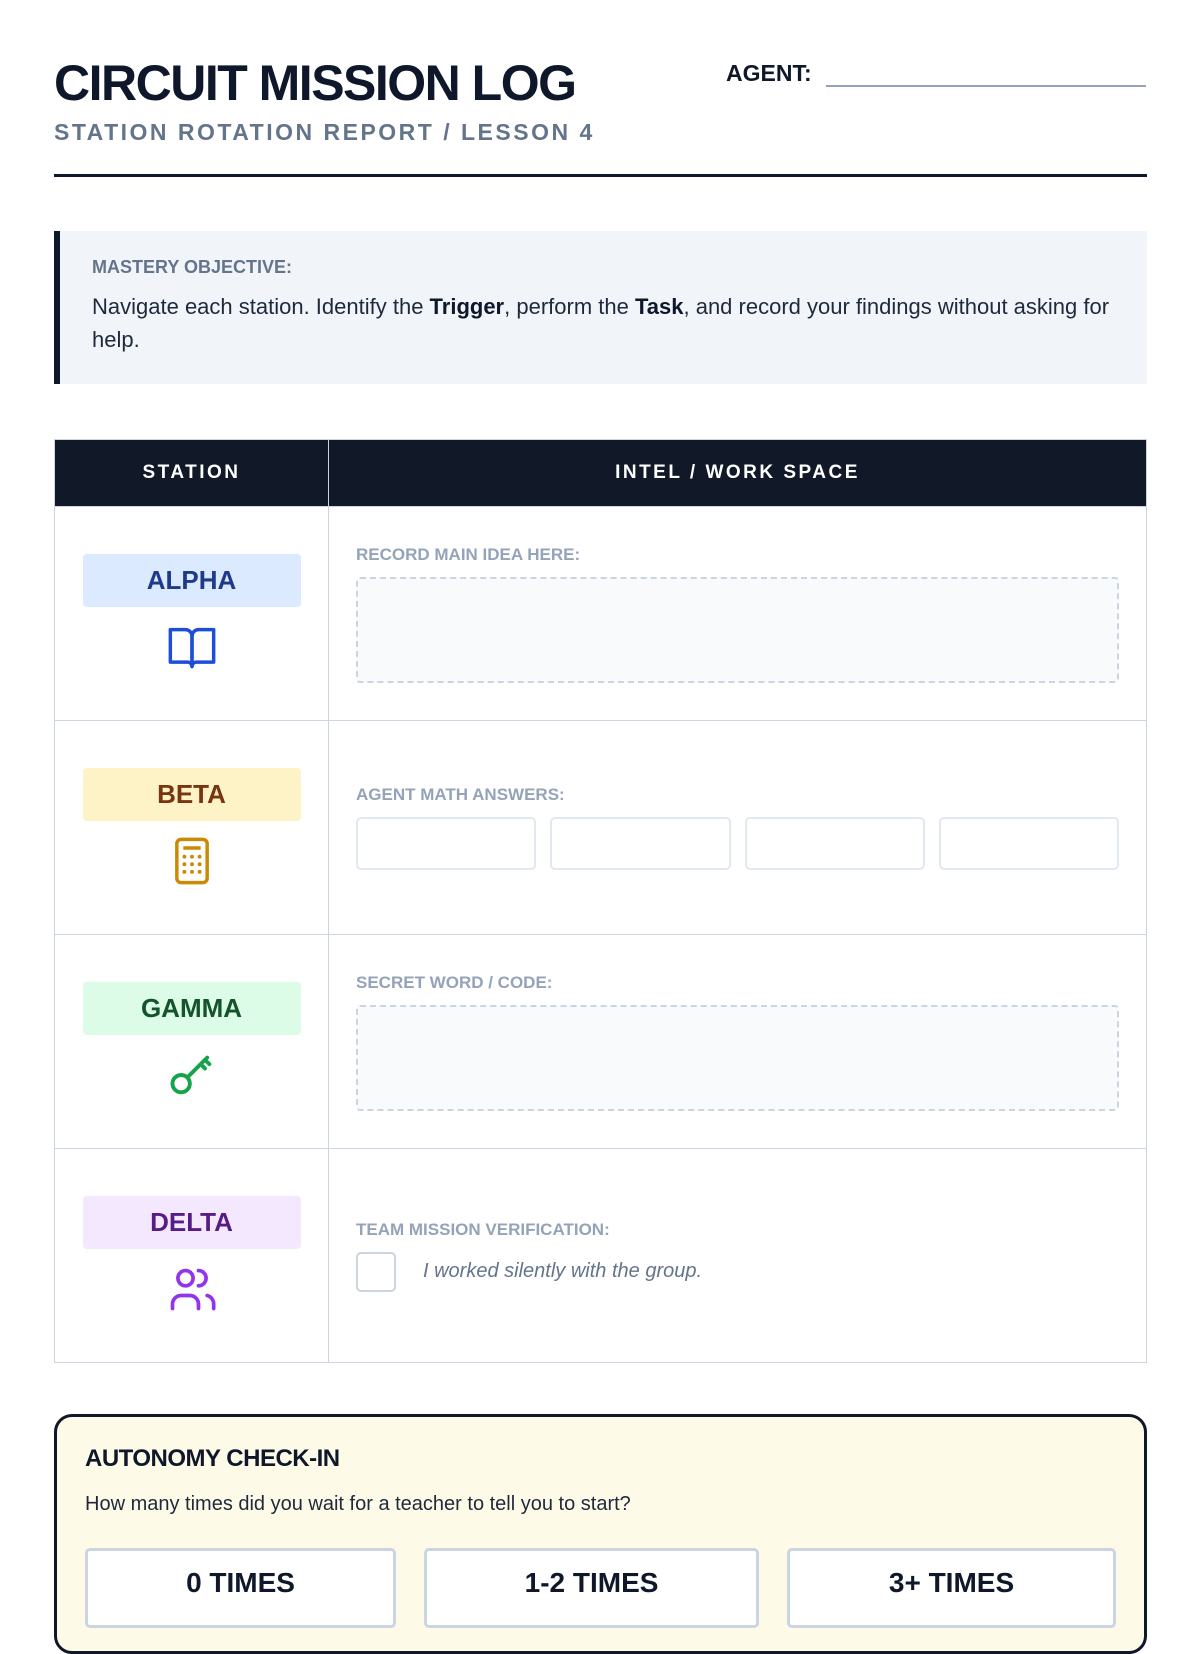 The height and width of the screenshot is (1654, 1200). I want to click on workspace-label: TEAM MISSION VERIFICATION:, so click(483, 1229).